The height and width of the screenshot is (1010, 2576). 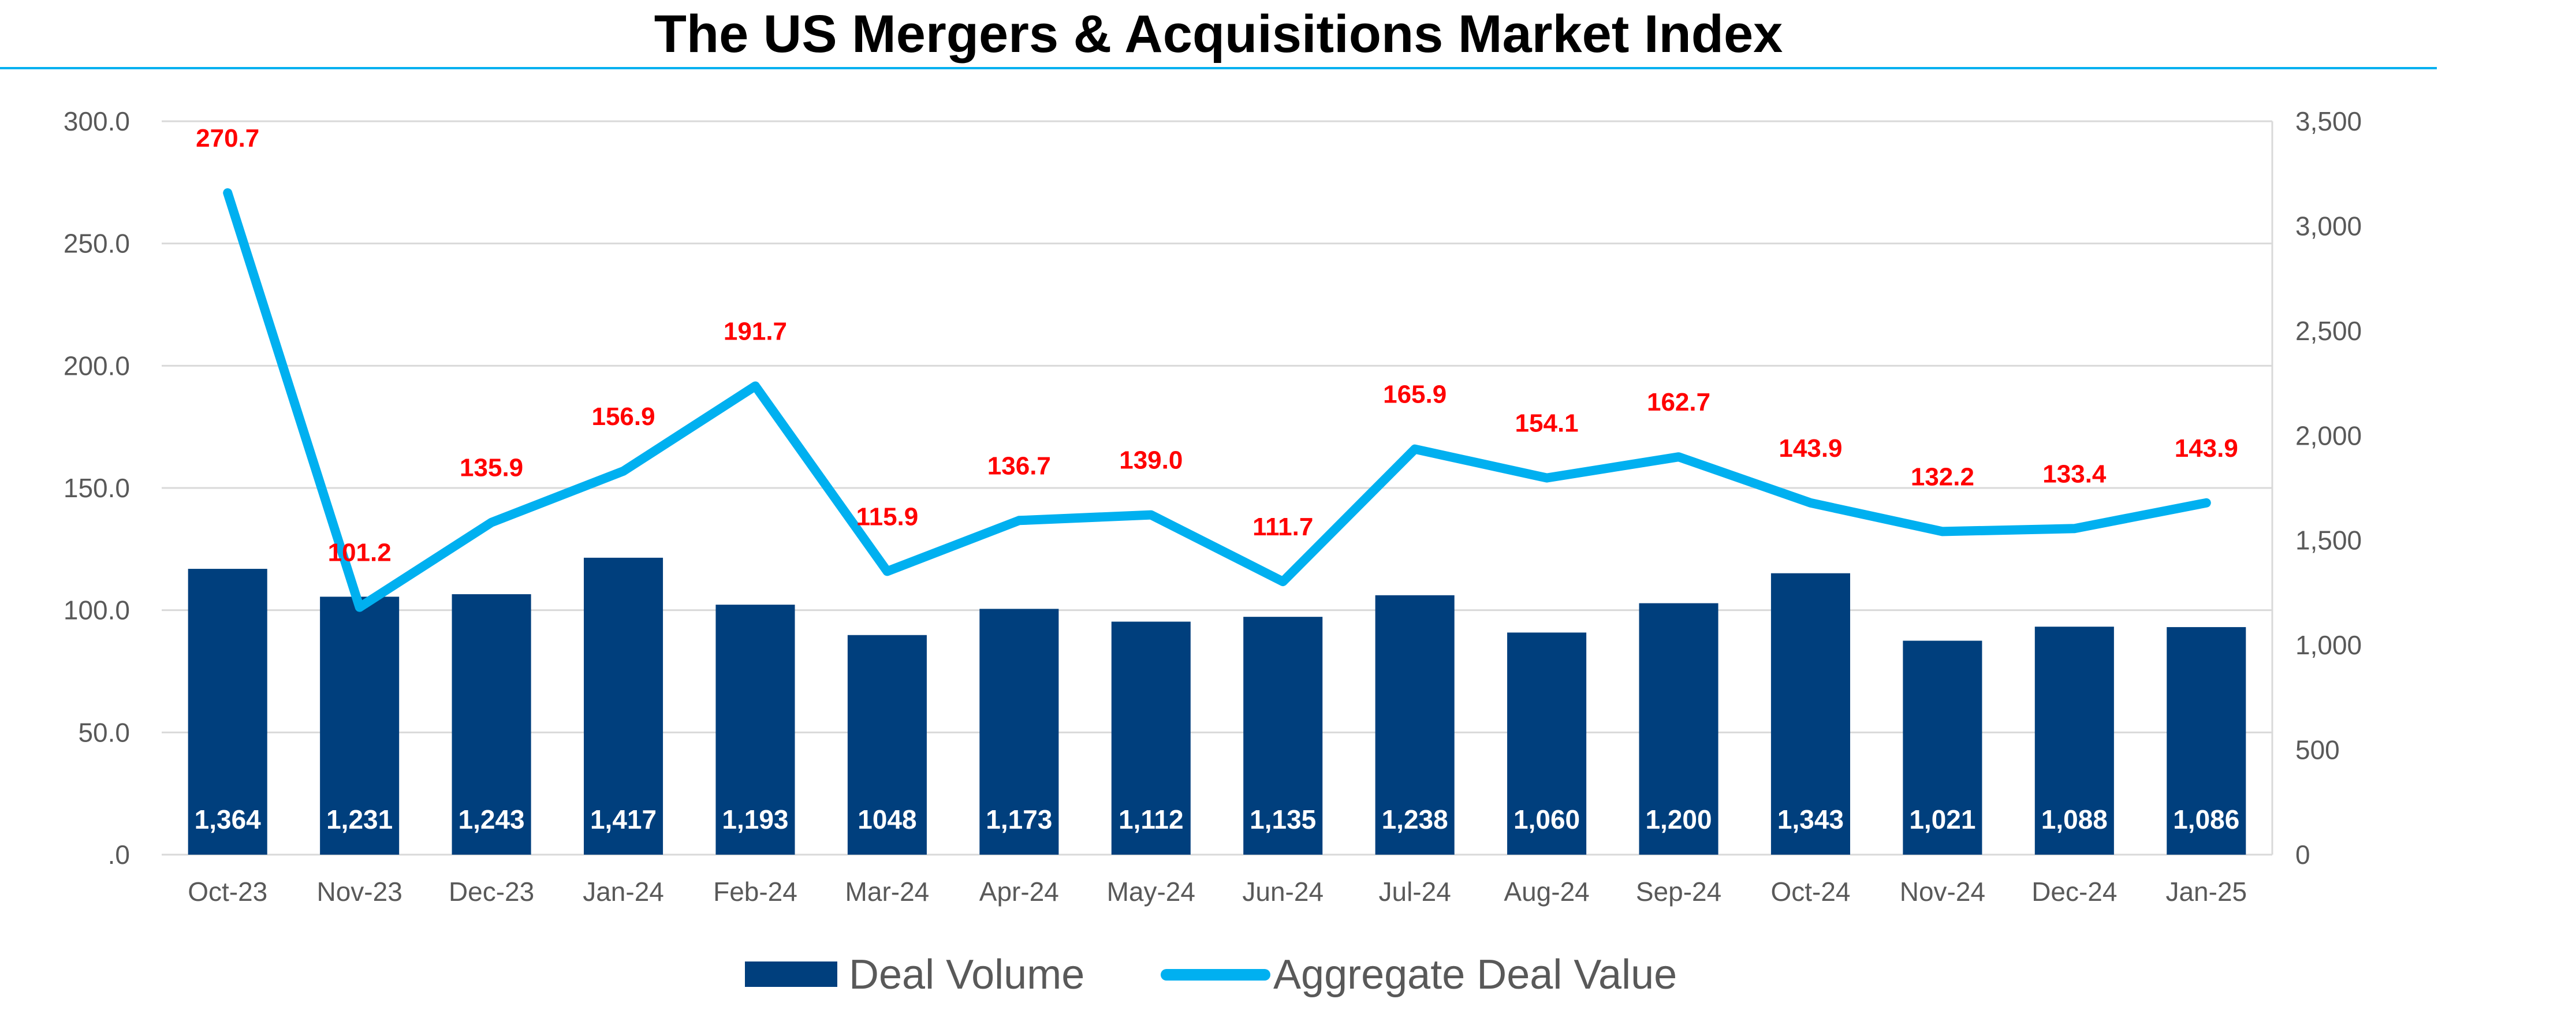 I want to click on legend-label-deal-volume: Deal Volume, so click(x=966, y=975).